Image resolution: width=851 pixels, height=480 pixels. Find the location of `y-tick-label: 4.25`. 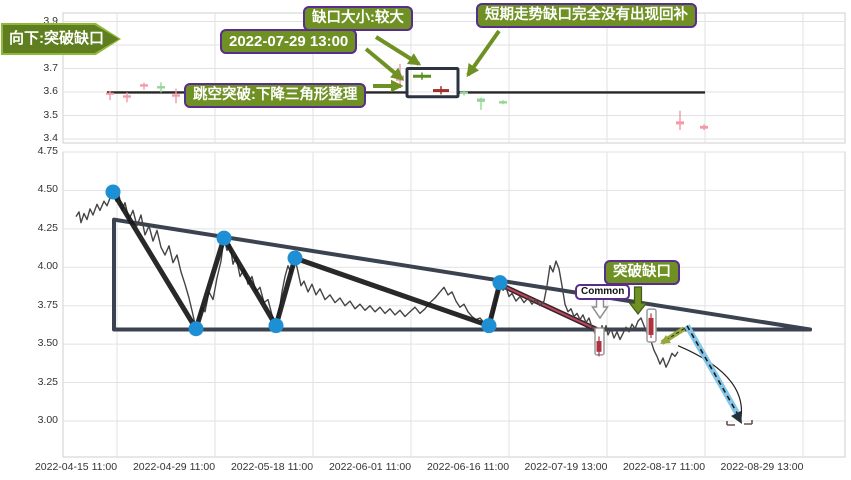

y-tick-label: 4.25 is located at coordinates (47, 227).